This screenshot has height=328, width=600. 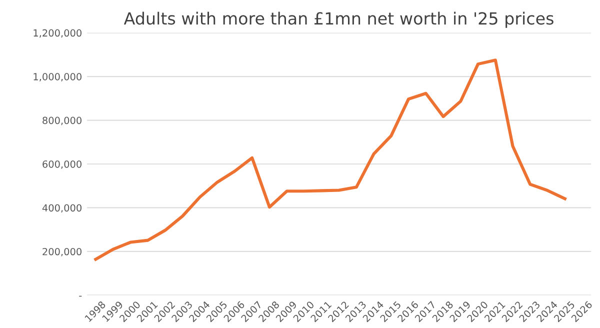 I want to click on y-tick-label: 600,000, so click(x=62, y=164).